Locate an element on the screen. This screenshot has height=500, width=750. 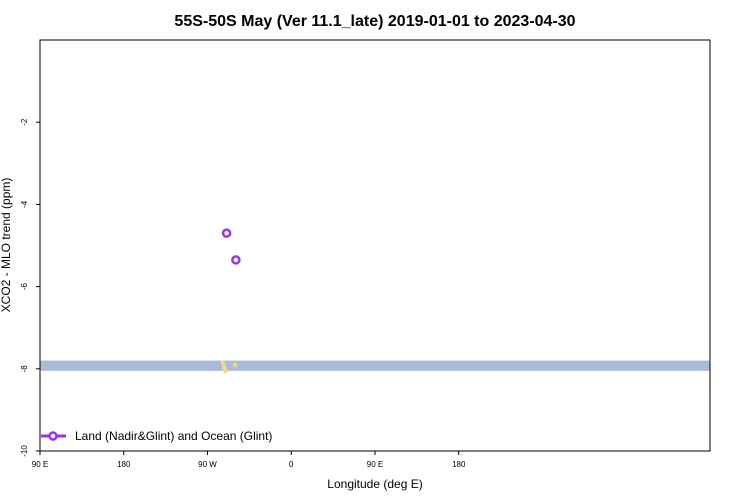
y-tick-label: -10 is located at coordinates (24, 451).